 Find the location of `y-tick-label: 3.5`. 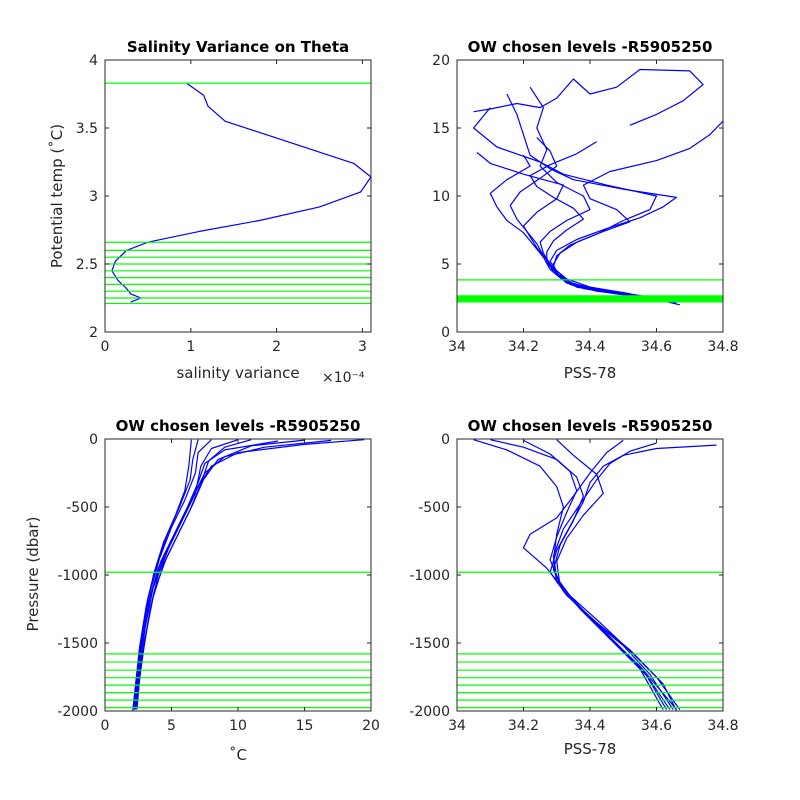

y-tick-label: 3.5 is located at coordinates (87, 129).